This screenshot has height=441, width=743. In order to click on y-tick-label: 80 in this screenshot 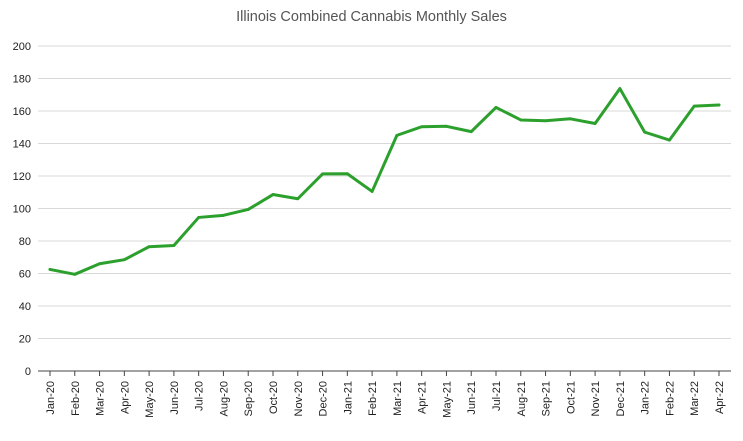, I will do `click(25, 242)`.